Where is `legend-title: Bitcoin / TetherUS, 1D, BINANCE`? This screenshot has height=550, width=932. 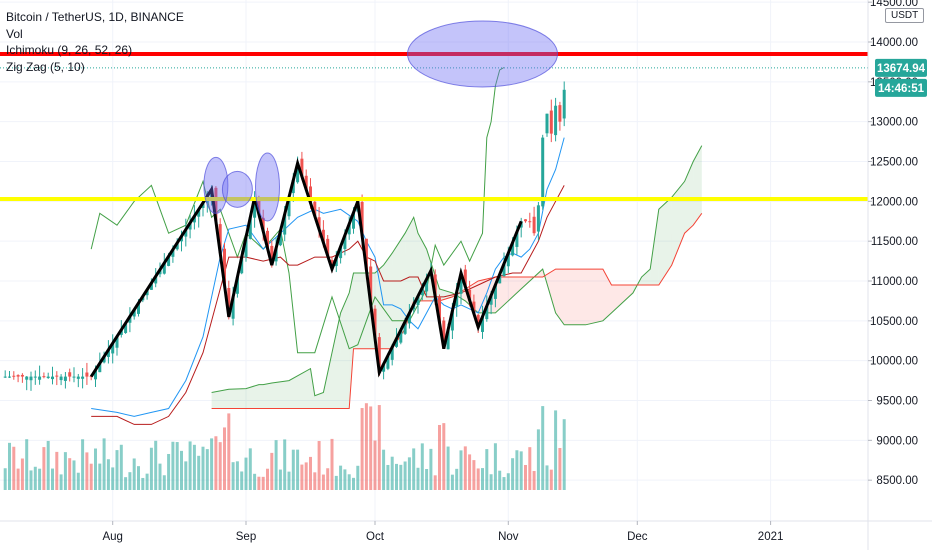
legend-title: Bitcoin / TetherUS, 1D, BINANCE is located at coordinates (95, 17).